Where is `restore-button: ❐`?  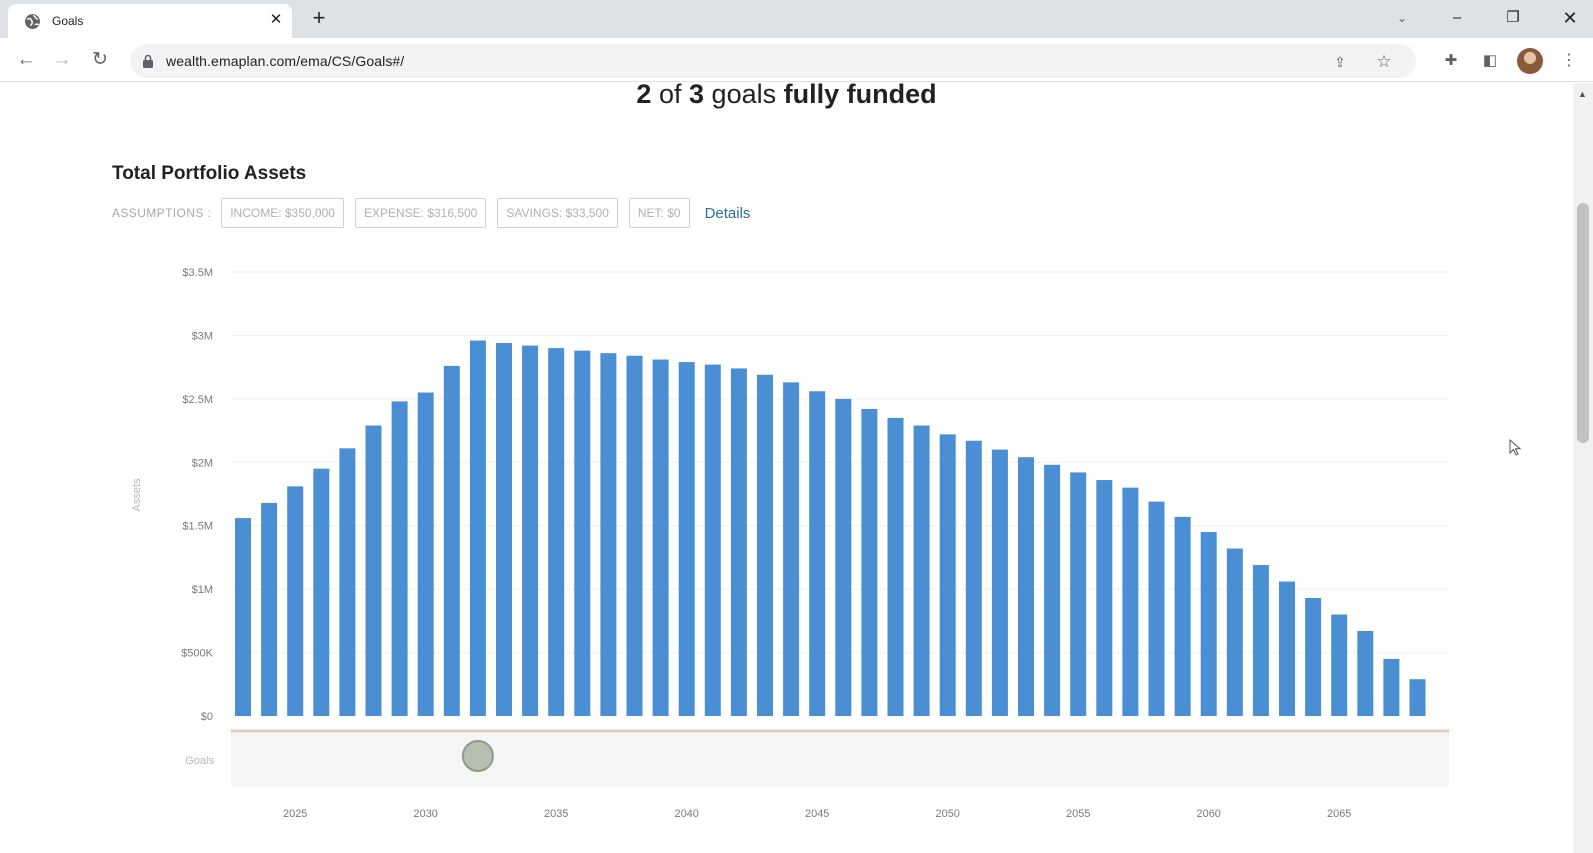
restore-button: ❐ is located at coordinates (1513, 17).